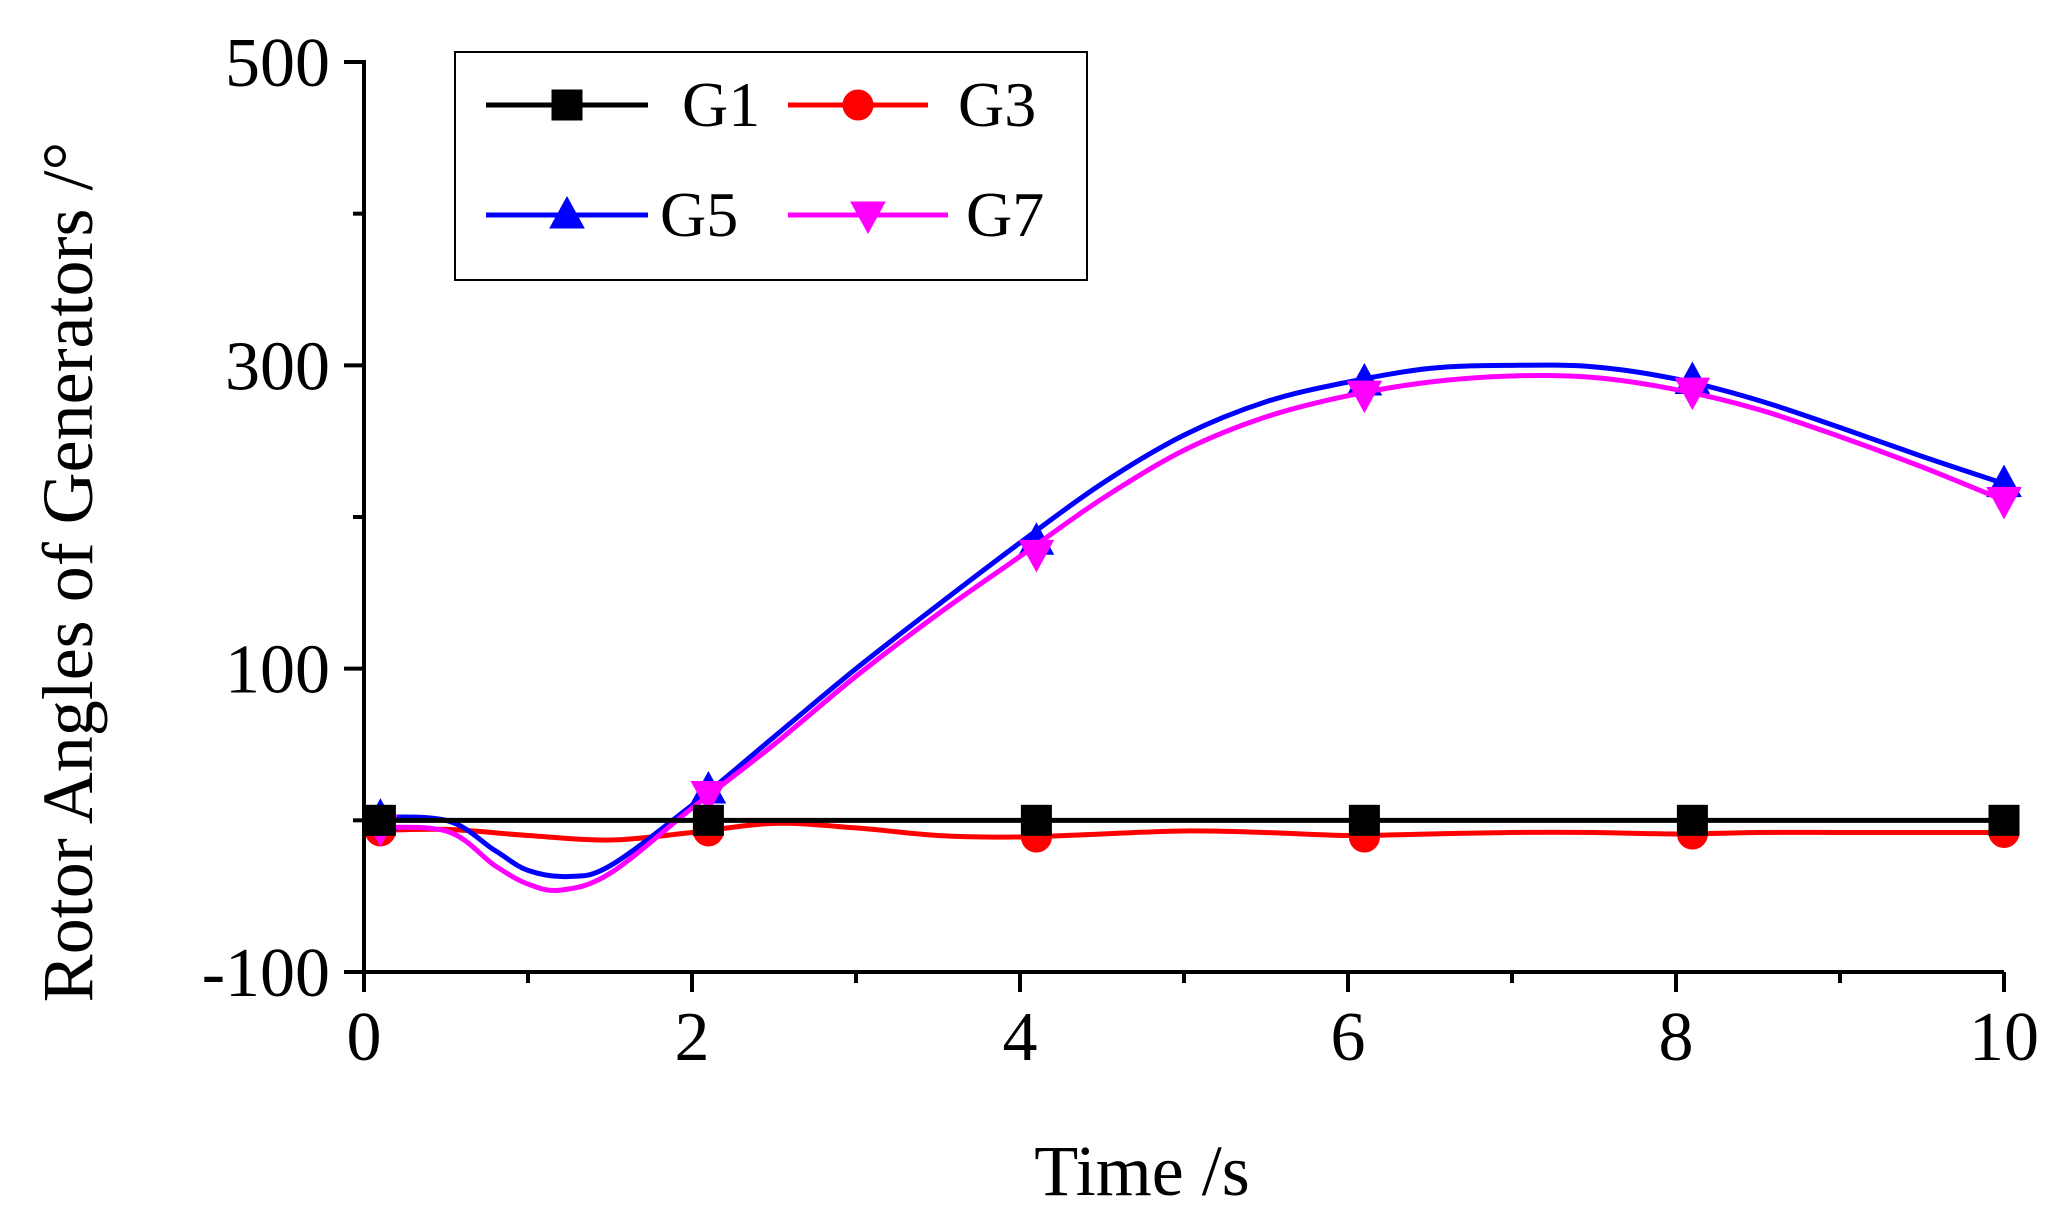 The height and width of the screenshot is (1226, 2066). What do you see at coordinates (916, 214) in the screenshot?
I see `legend-item-g7: G7` at bounding box center [916, 214].